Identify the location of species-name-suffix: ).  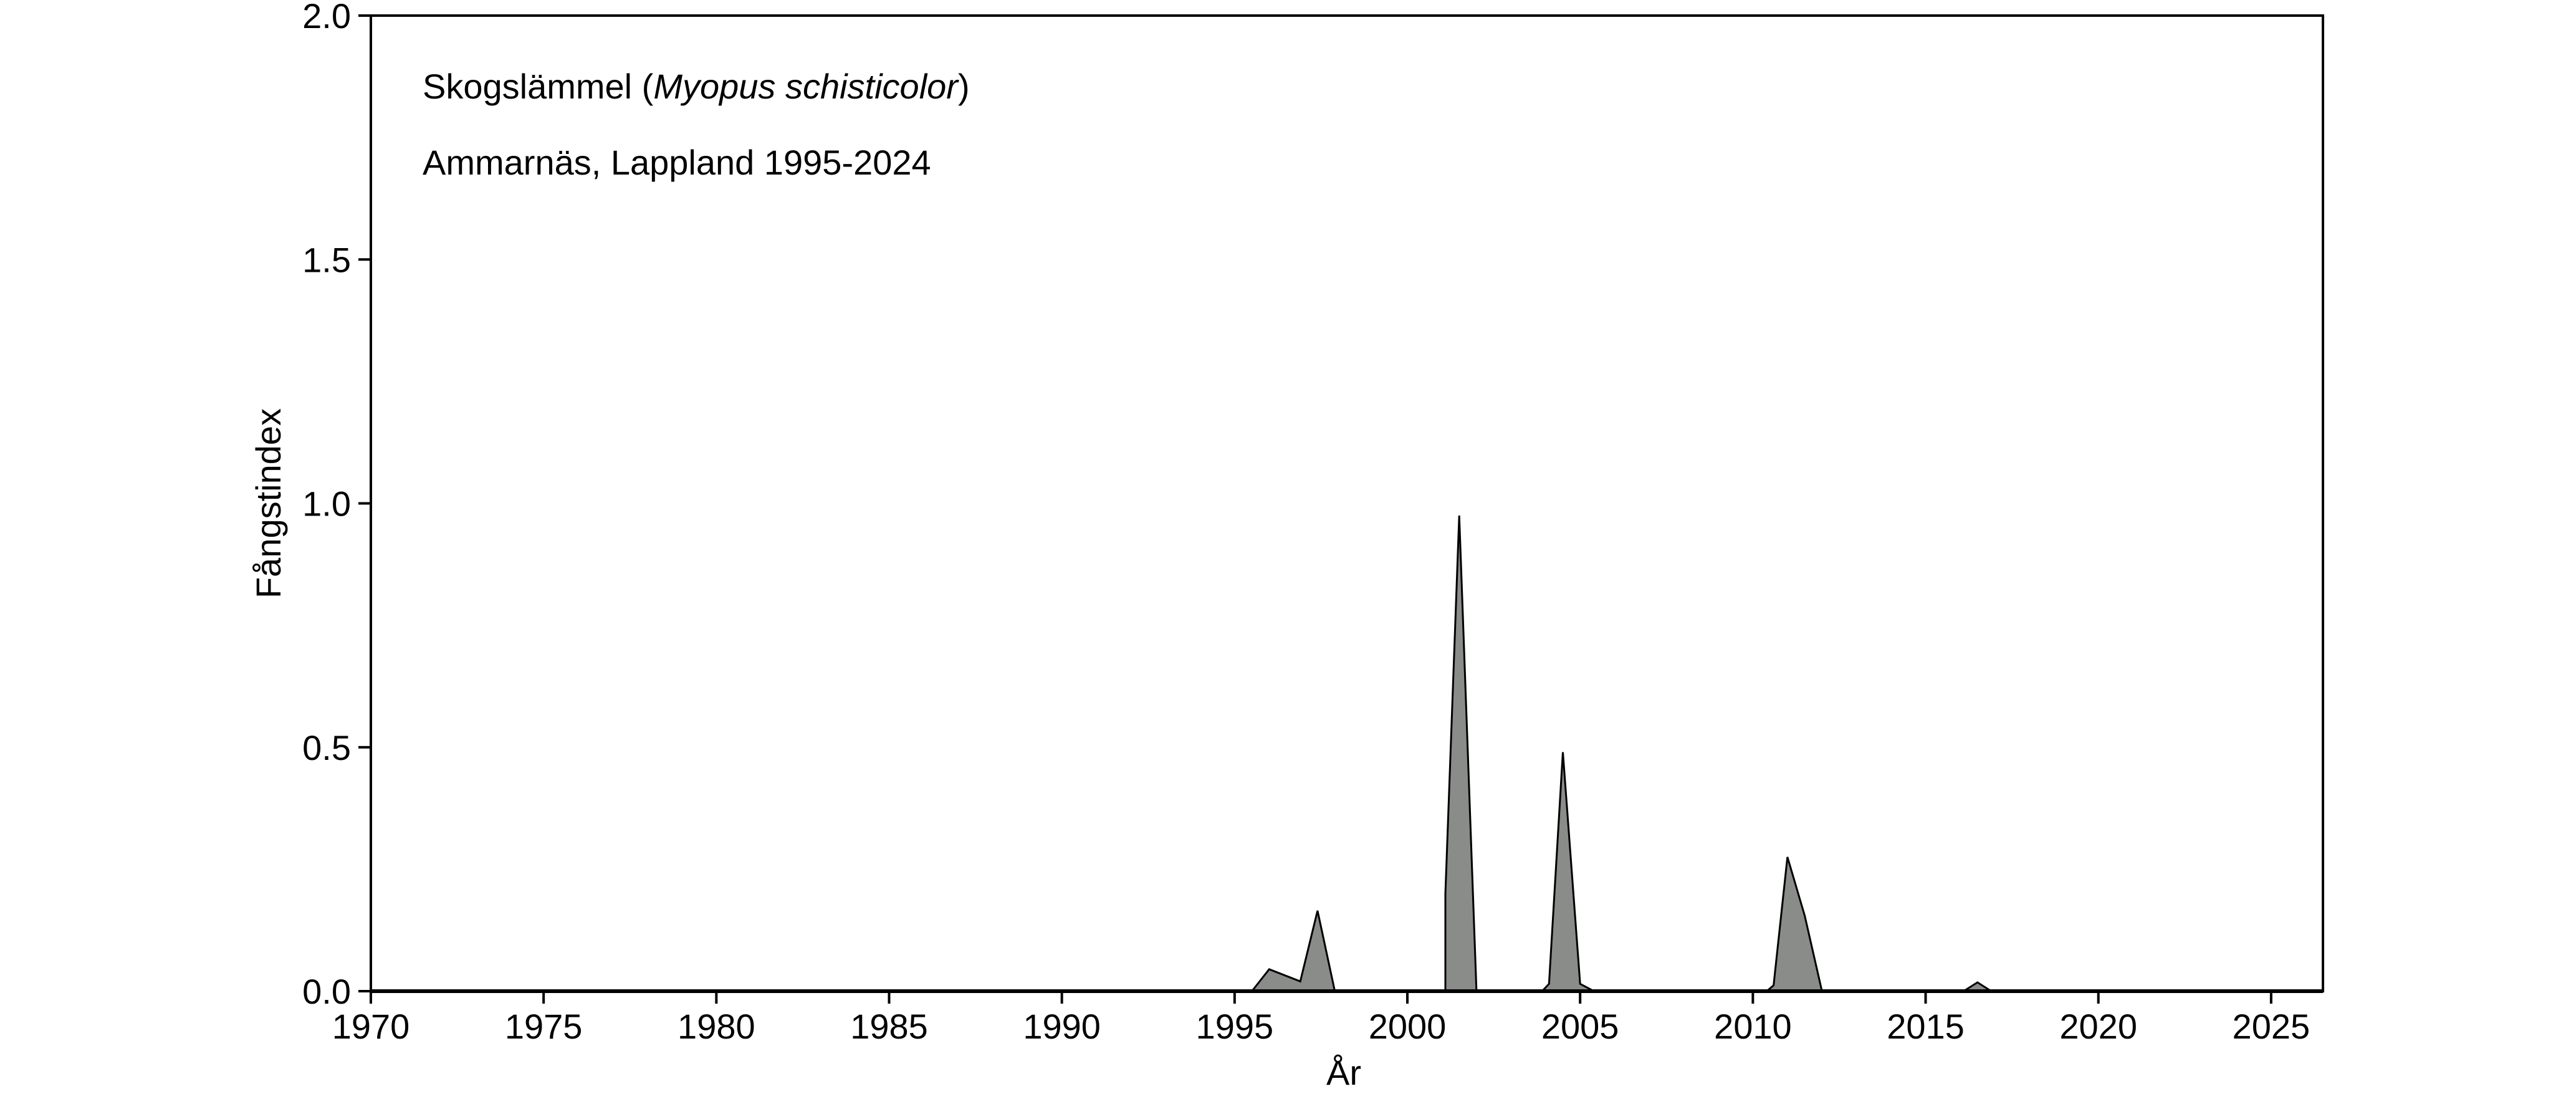
(964, 87).